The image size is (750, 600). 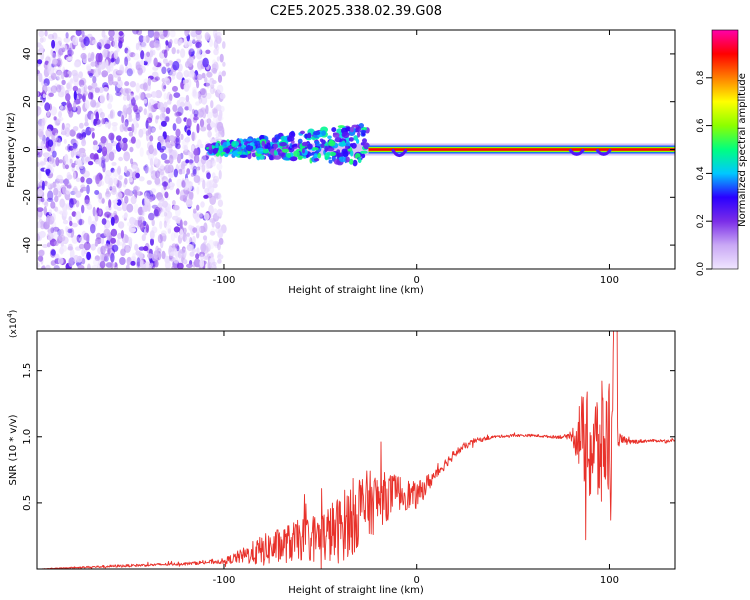 What do you see at coordinates (27, 245) in the screenshot?
I see `y-tick-label: -40` at bounding box center [27, 245].